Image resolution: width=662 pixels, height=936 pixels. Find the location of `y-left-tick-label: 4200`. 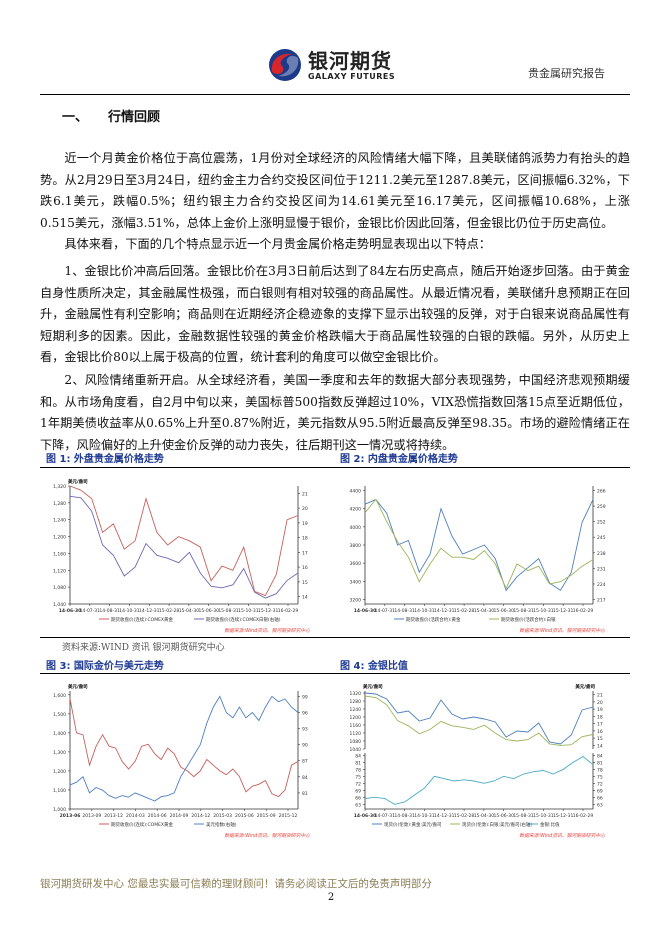

y-left-tick-label: 4200 is located at coordinates (356, 510).